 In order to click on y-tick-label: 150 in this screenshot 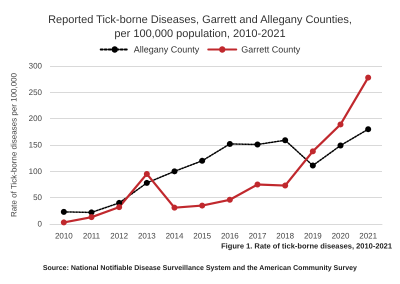, I will do `click(35, 145)`.